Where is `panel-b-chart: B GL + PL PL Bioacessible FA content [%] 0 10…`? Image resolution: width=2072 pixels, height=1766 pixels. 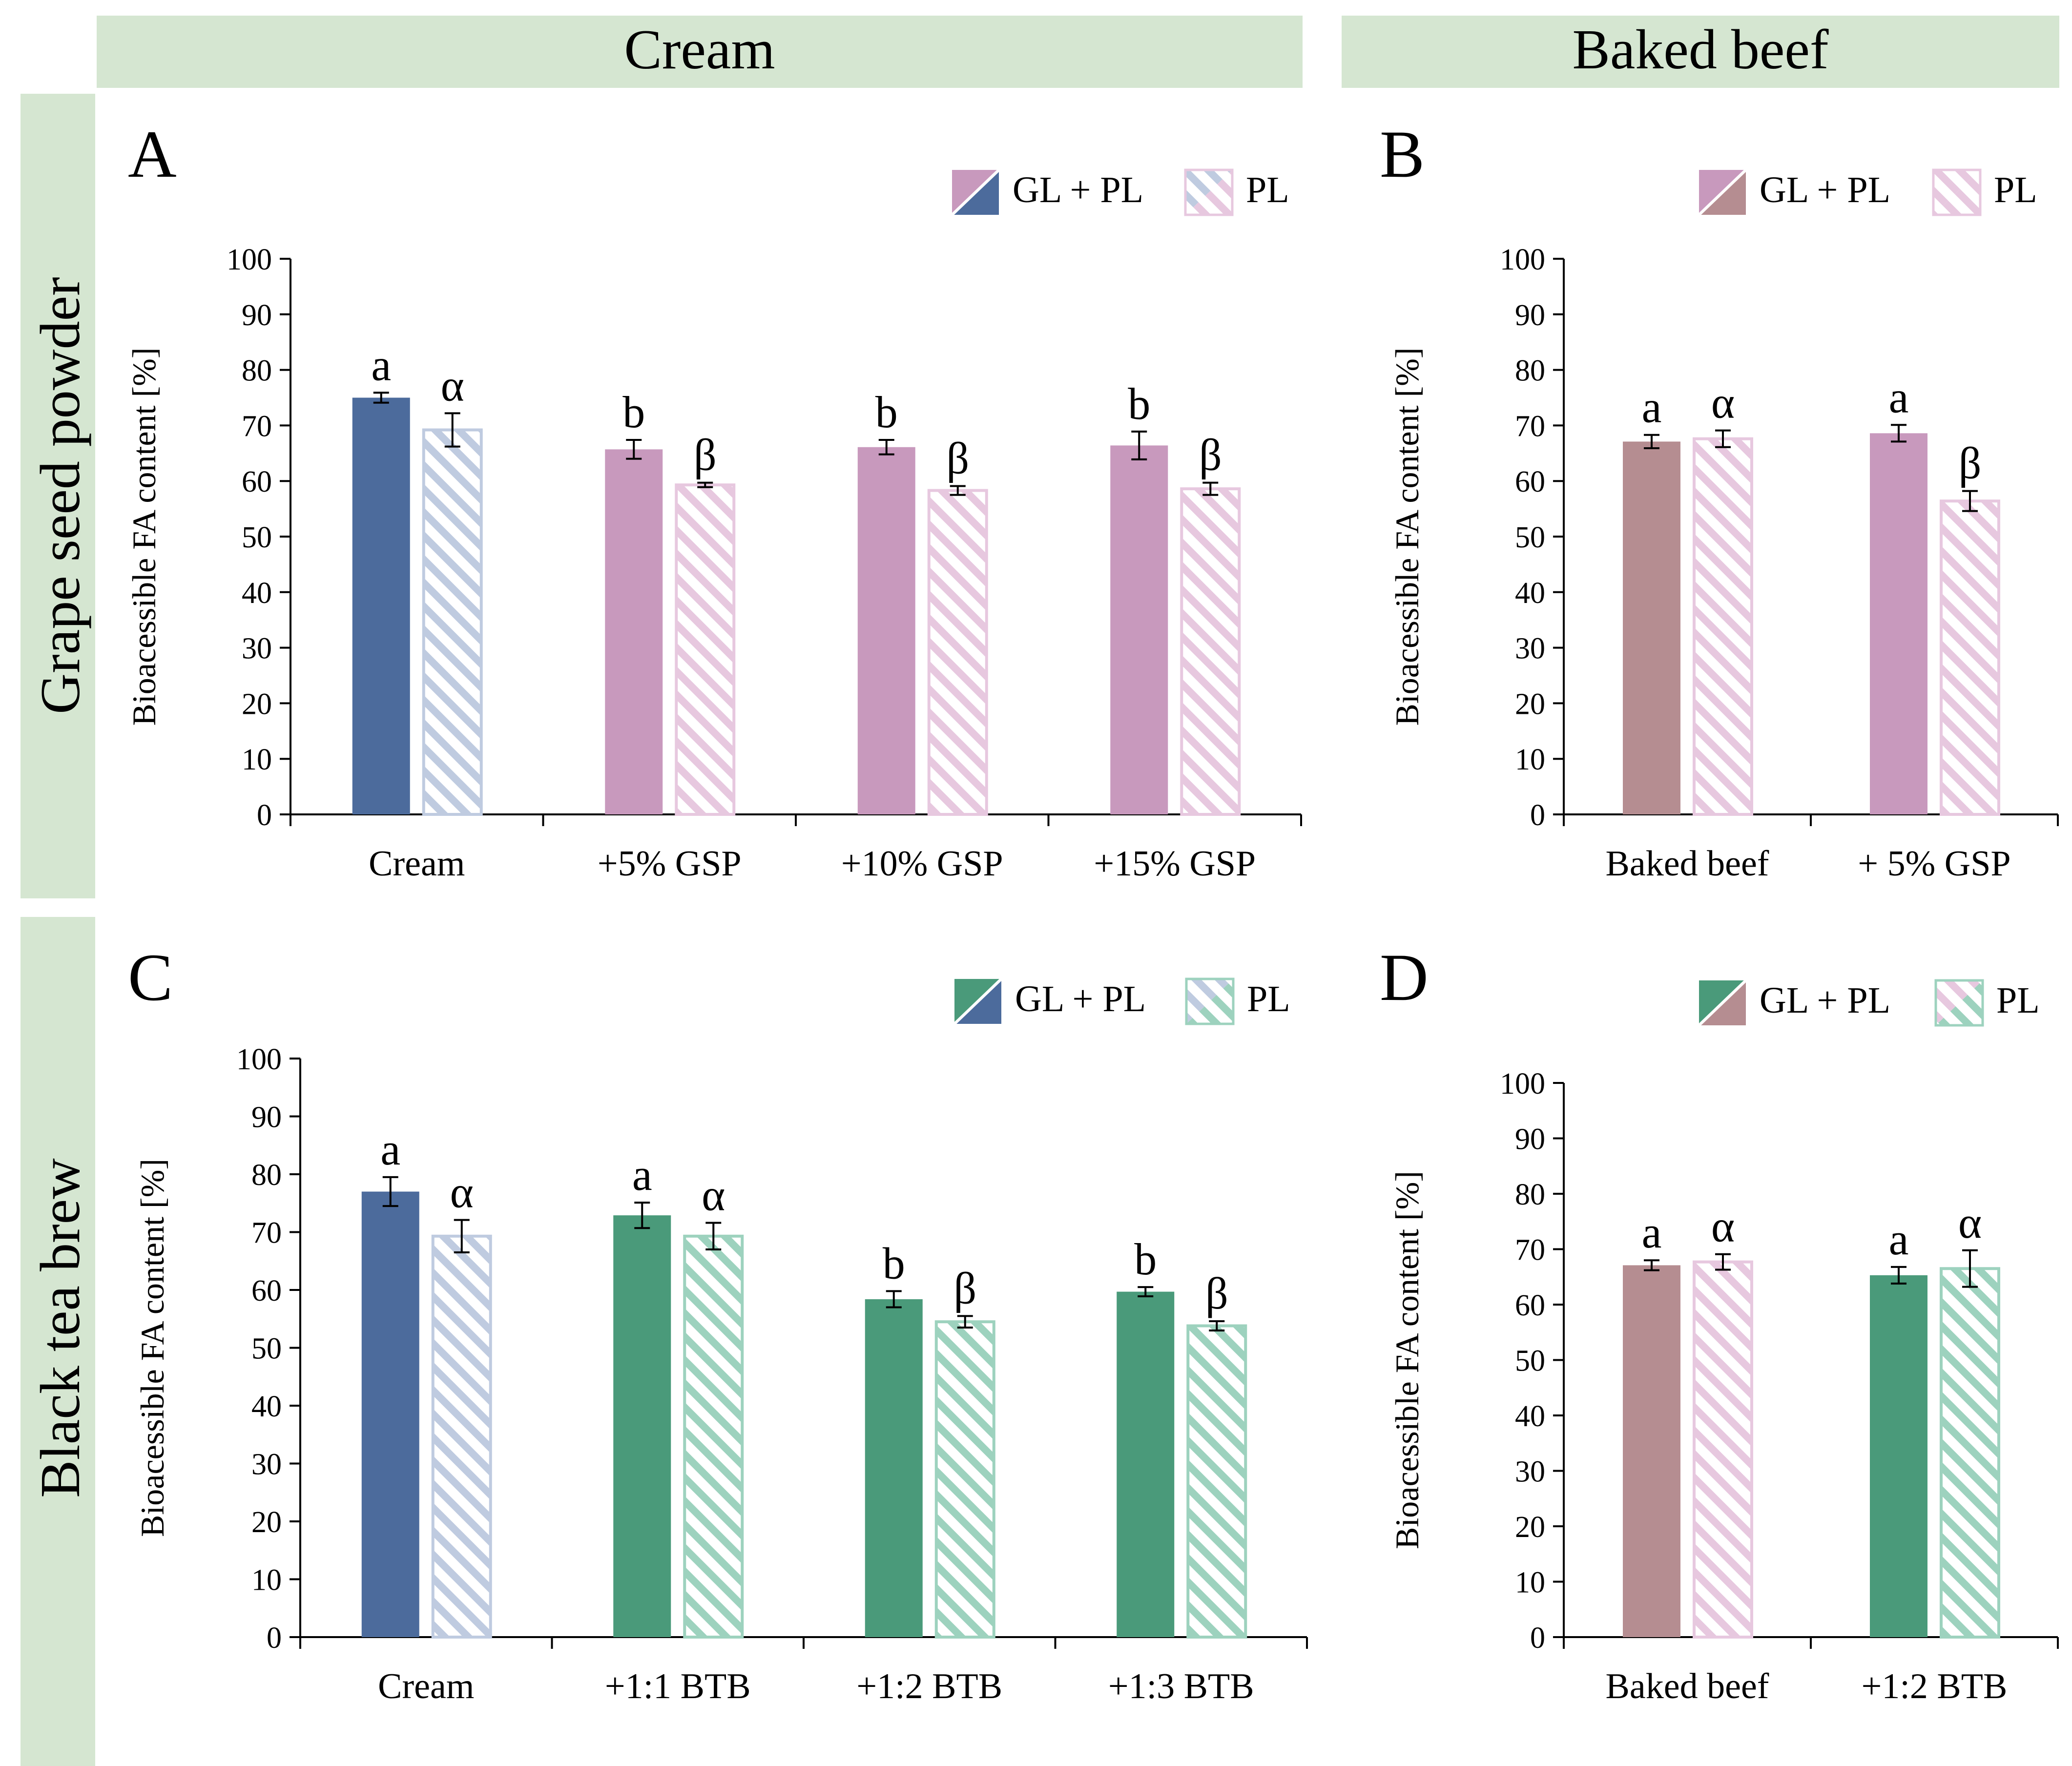 panel-b-chart: B GL + PL PL Bioacessible FA content [%] 0 10… is located at coordinates (1719, 500).